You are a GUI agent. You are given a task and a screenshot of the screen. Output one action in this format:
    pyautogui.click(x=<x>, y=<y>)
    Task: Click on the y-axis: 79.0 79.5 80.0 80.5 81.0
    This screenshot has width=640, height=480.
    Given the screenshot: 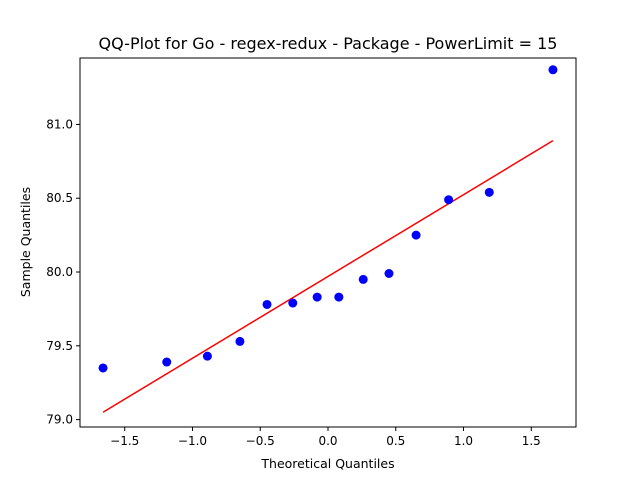 What is the action you would take?
    pyautogui.click(x=63, y=272)
    